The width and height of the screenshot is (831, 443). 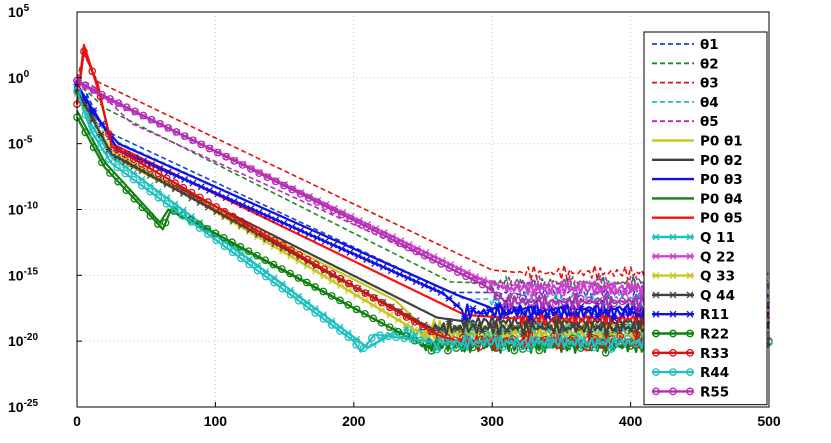 I want to click on legend-label: P0 θ4, so click(x=721, y=199).